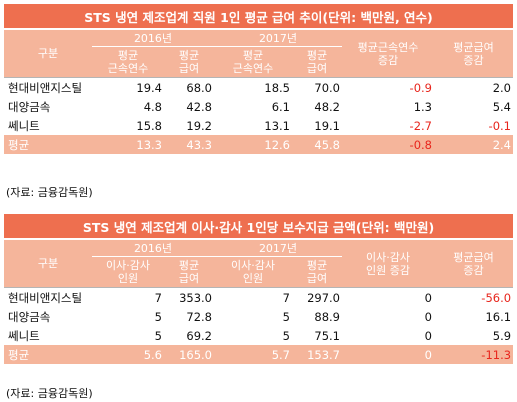  What do you see at coordinates (199, 106) in the screenshot?
I see `cell: 42.8` at bounding box center [199, 106].